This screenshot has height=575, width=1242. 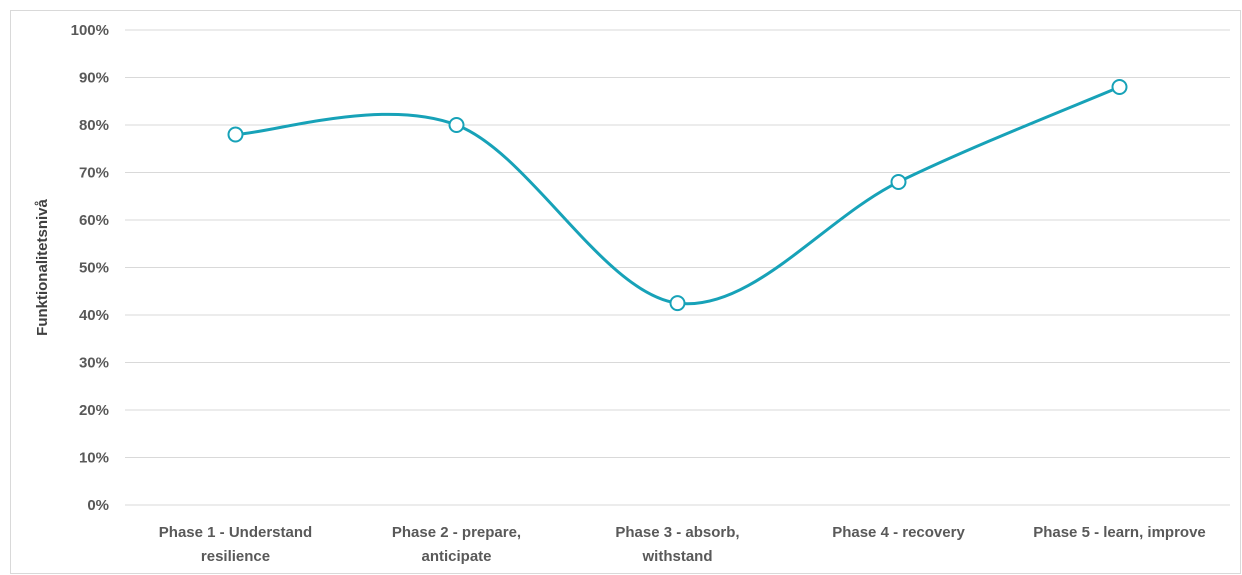 What do you see at coordinates (94, 220) in the screenshot?
I see `y-tick-label: 60%` at bounding box center [94, 220].